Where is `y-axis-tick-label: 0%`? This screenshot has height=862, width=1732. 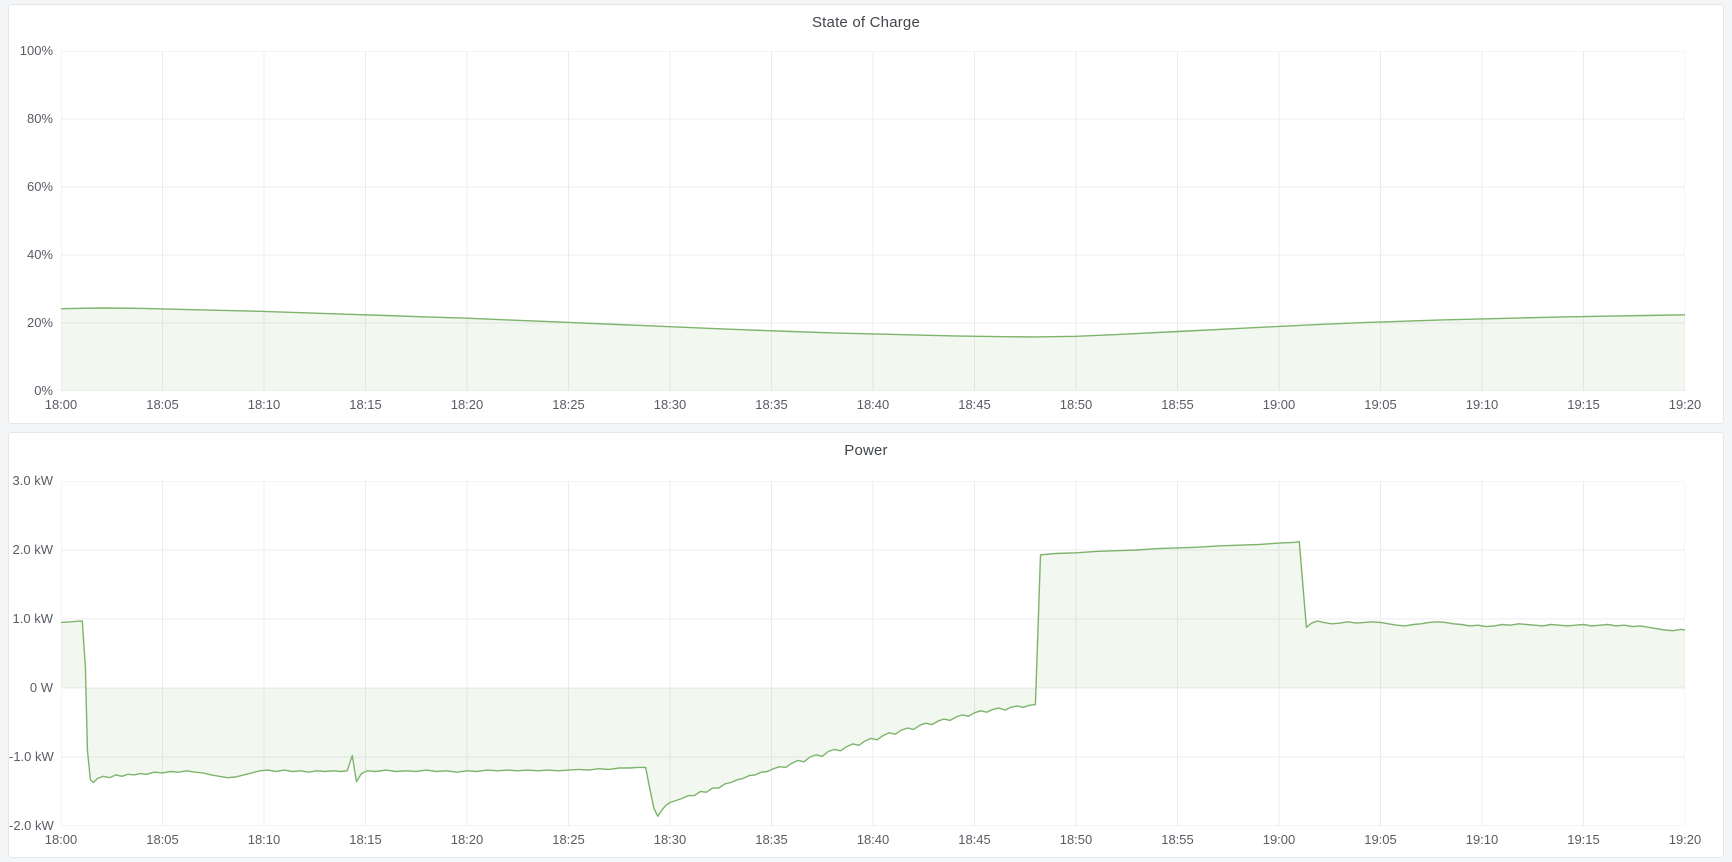
y-axis-tick-label: 0% is located at coordinates (43, 390).